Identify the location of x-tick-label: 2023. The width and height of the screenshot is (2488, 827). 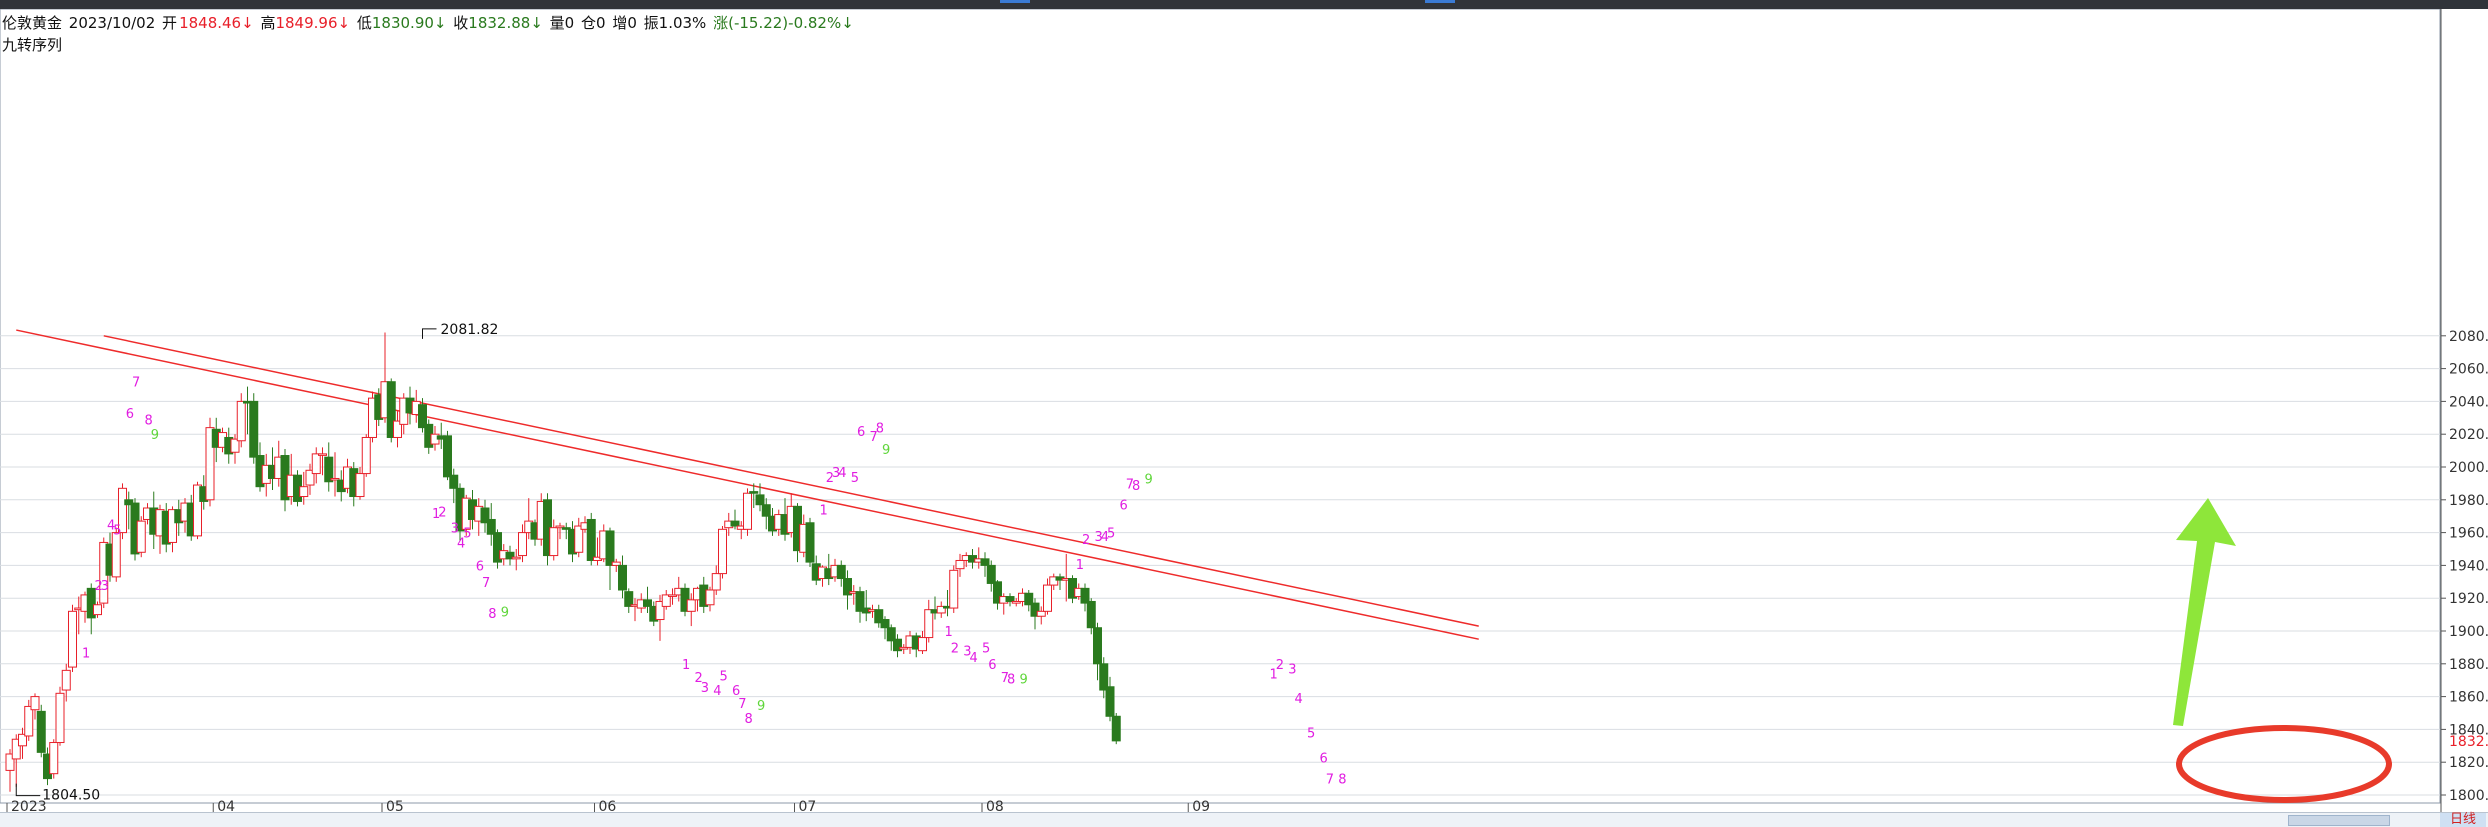
(29, 805).